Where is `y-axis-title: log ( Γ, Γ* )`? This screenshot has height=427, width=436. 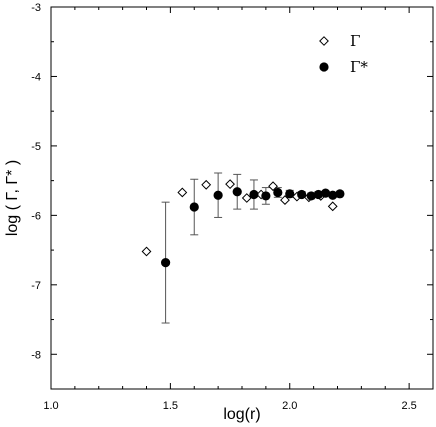
y-axis-title: log ( Γ, Γ* ) is located at coordinates (12, 198).